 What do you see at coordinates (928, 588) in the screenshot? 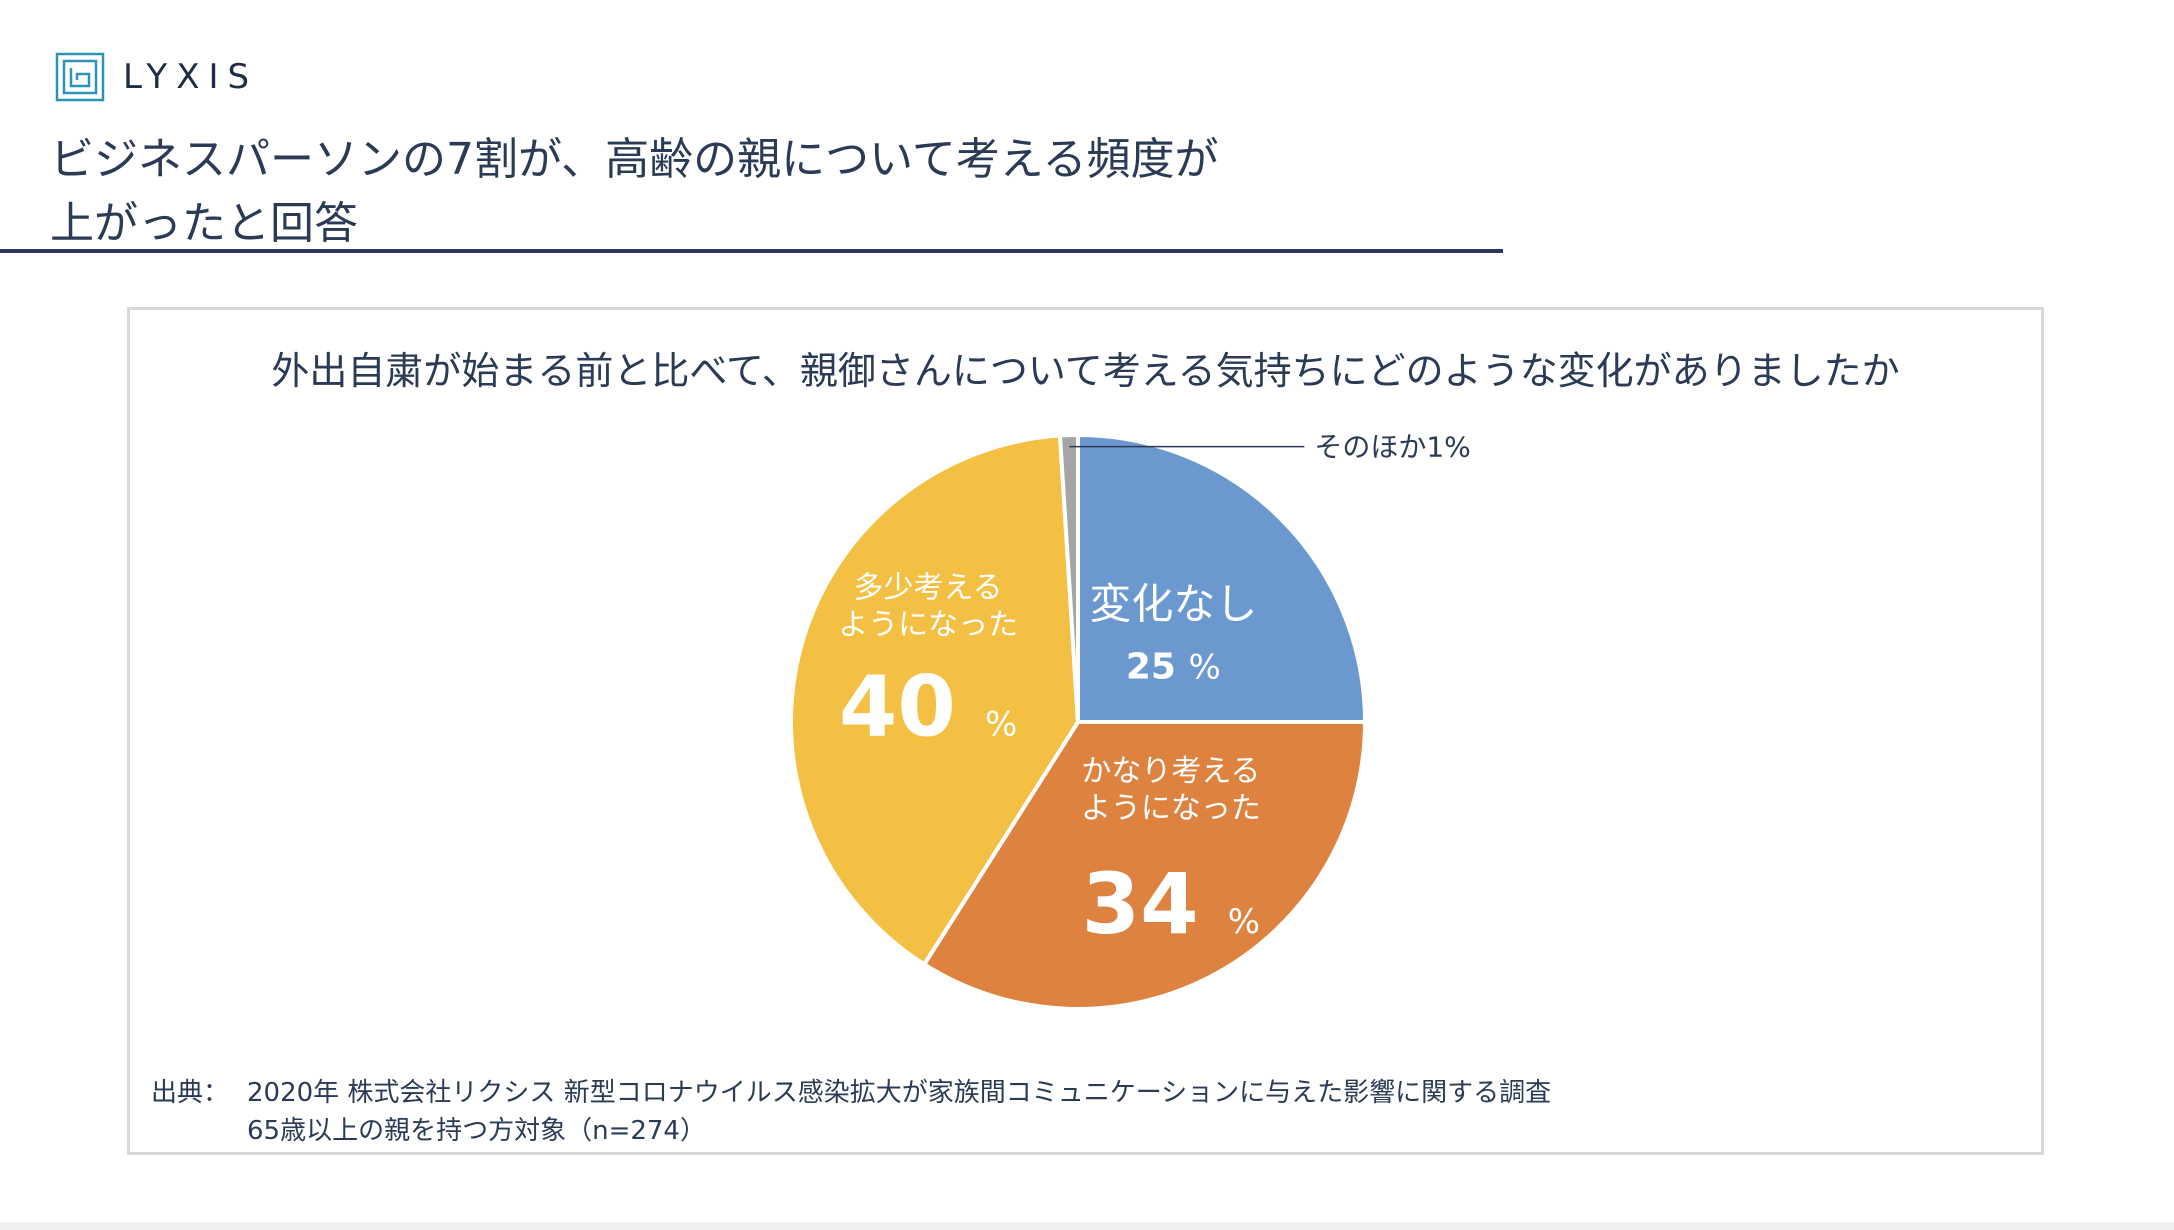
I see `slice-label-2-line1: 多少考える` at bounding box center [928, 588].